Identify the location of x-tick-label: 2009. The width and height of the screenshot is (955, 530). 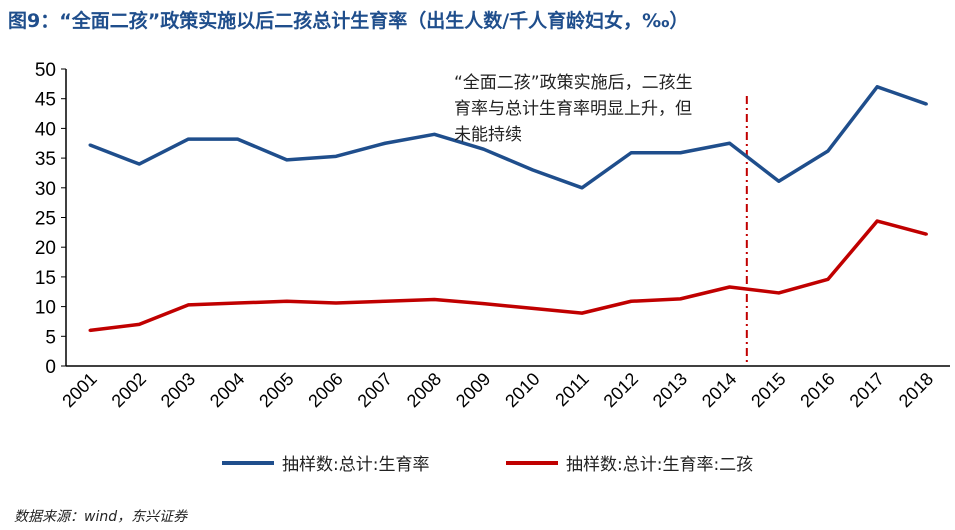
(473, 390).